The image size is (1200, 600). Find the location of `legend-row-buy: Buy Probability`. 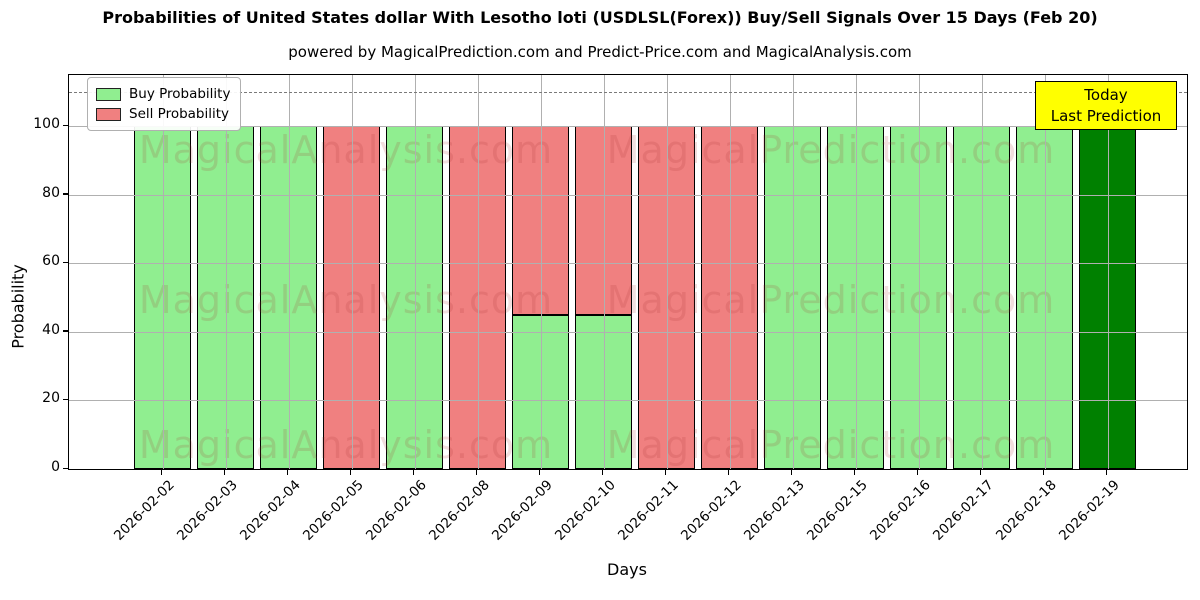

legend-row-buy: Buy Probability is located at coordinates (163, 94).